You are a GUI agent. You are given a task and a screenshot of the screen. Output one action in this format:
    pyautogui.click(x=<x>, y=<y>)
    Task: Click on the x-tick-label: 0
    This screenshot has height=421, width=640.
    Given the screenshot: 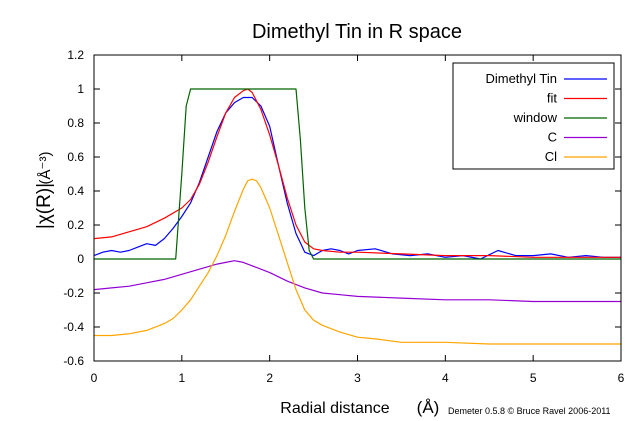 What is the action you would take?
    pyautogui.click(x=94, y=378)
    